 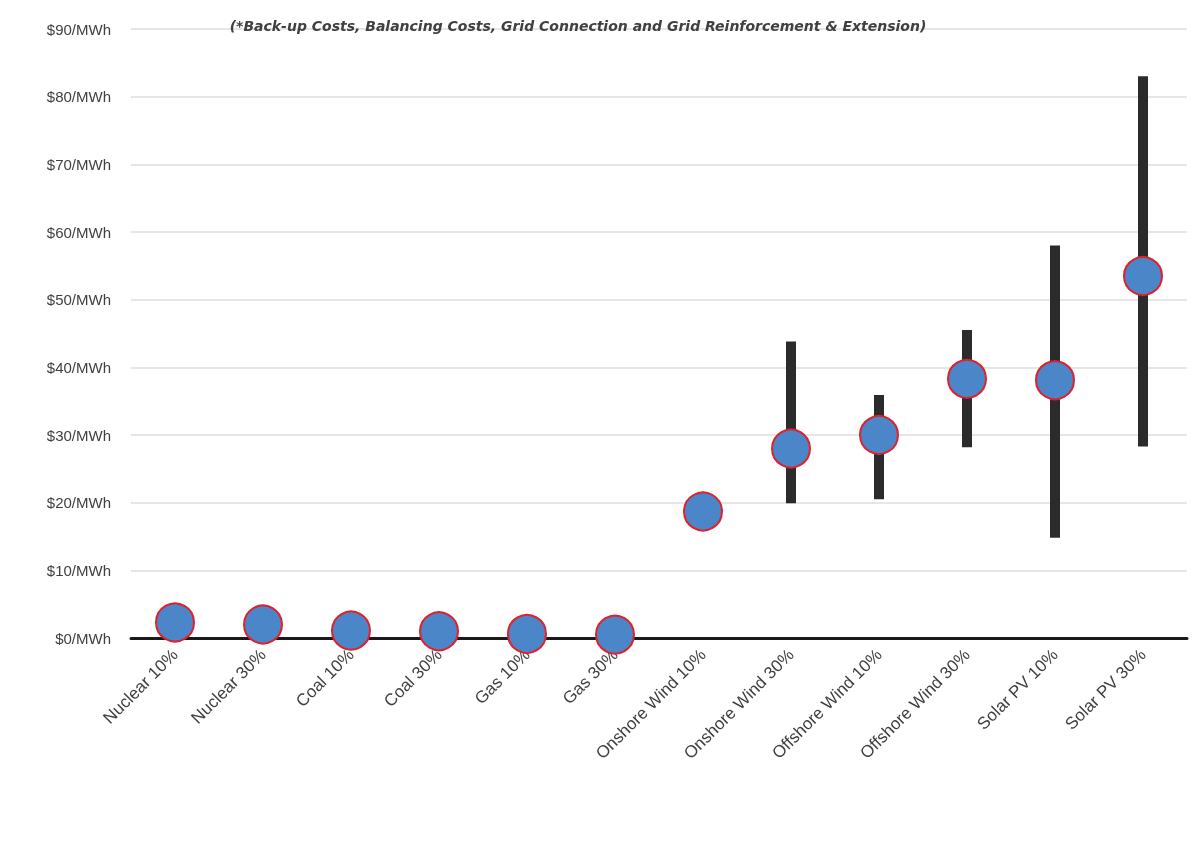 I want to click on y-tick-label: $60/MWh, so click(x=78, y=232).